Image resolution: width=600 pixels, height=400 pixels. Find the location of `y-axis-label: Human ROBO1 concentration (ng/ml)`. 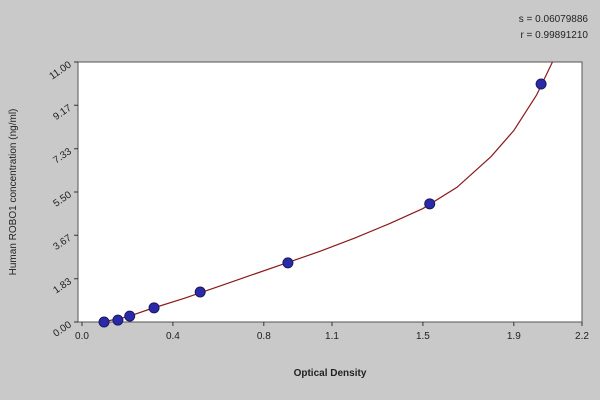

y-axis-label: Human ROBO1 concentration (ng/ml) is located at coordinates (13, 192).